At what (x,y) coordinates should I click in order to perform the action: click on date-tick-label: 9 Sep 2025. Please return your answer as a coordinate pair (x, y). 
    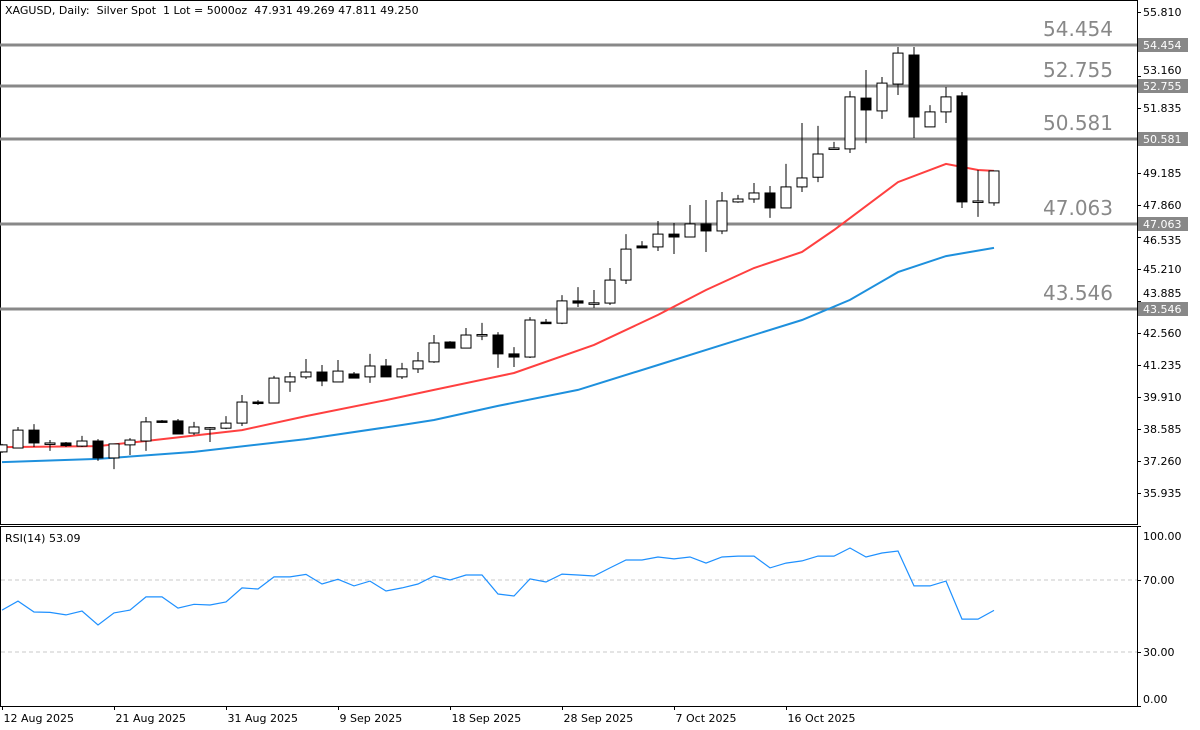
    Looking at the image, I should click on (371, 718).